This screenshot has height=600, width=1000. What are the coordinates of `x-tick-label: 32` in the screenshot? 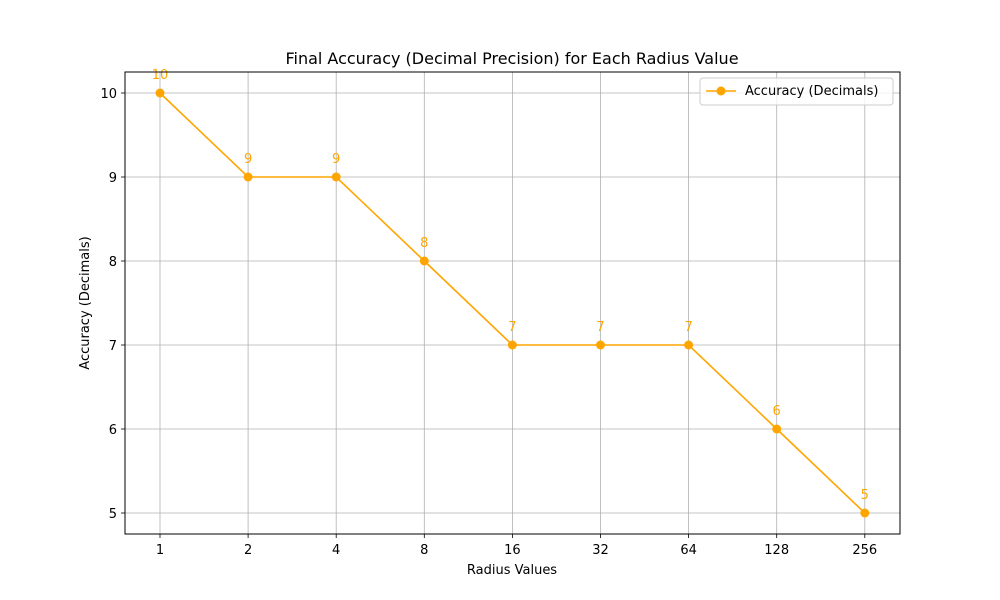 It's located at (600, 550).